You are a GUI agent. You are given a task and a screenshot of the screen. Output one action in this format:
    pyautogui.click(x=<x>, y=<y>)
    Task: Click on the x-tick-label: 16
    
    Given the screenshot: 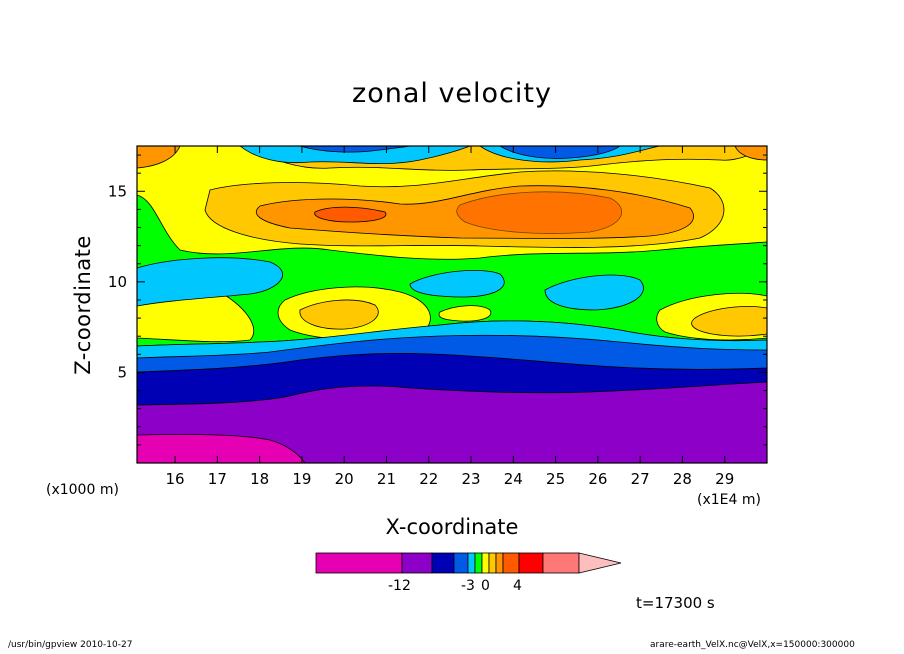 What is the action you would take?
    pyautogui.click(x=175, y=479)
    